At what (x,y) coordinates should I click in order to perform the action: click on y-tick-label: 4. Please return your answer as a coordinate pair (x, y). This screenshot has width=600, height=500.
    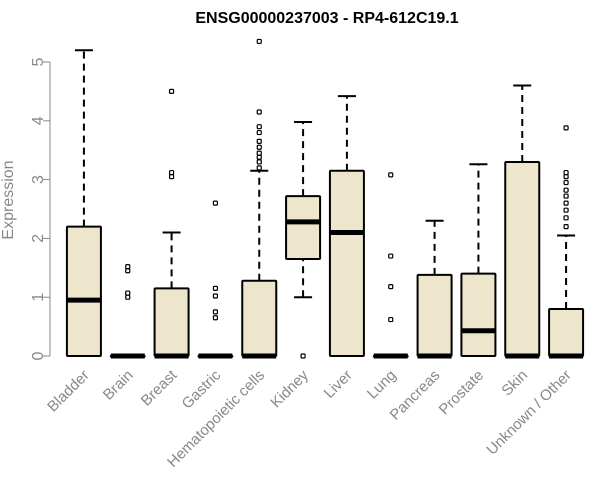
    Looking at the image, I should click on (38, 120).